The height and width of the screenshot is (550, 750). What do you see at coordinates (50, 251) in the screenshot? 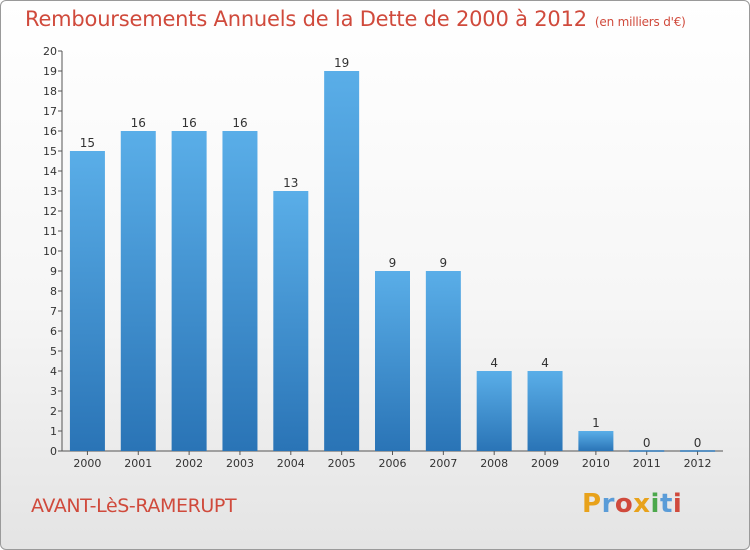
I see `y-tick-label: 10` at bounding box center [50, 251].